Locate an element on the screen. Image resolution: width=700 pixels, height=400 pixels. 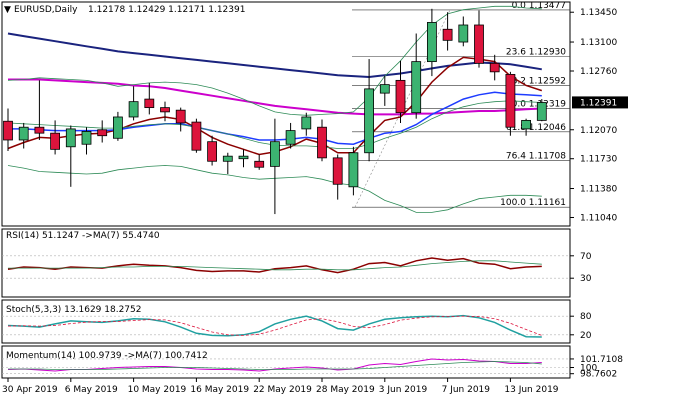
mom-tick-label: 98.7602 is located at coordinates (598, 375).